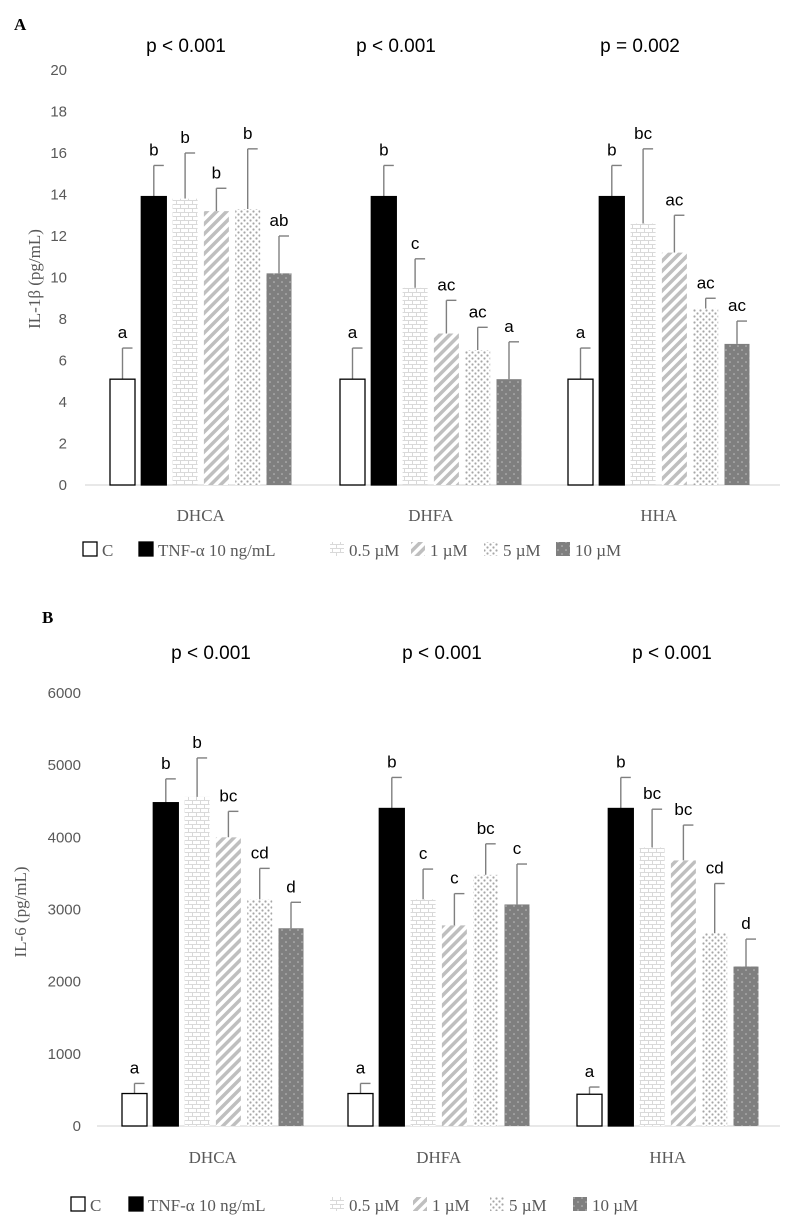 The height and width of the screenshot is (1230, 787). Describe the element at coordinates (58, 112) in the screenshot. I see `panel-a-ytick-label: 18` at that location.